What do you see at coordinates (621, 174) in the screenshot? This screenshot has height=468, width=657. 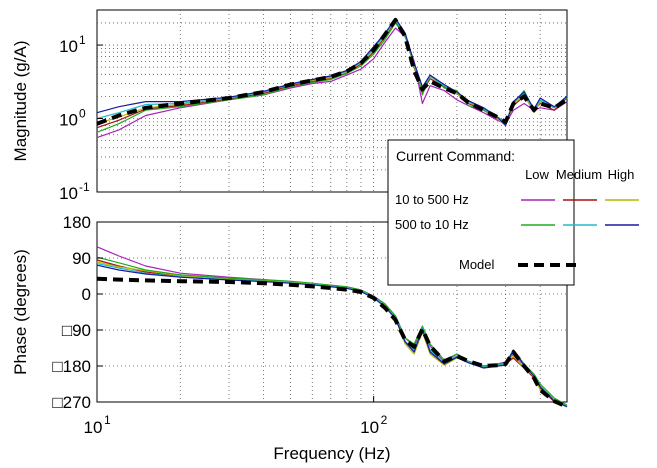 I see `legend-column-high: High` at bounding box center [621, 174].